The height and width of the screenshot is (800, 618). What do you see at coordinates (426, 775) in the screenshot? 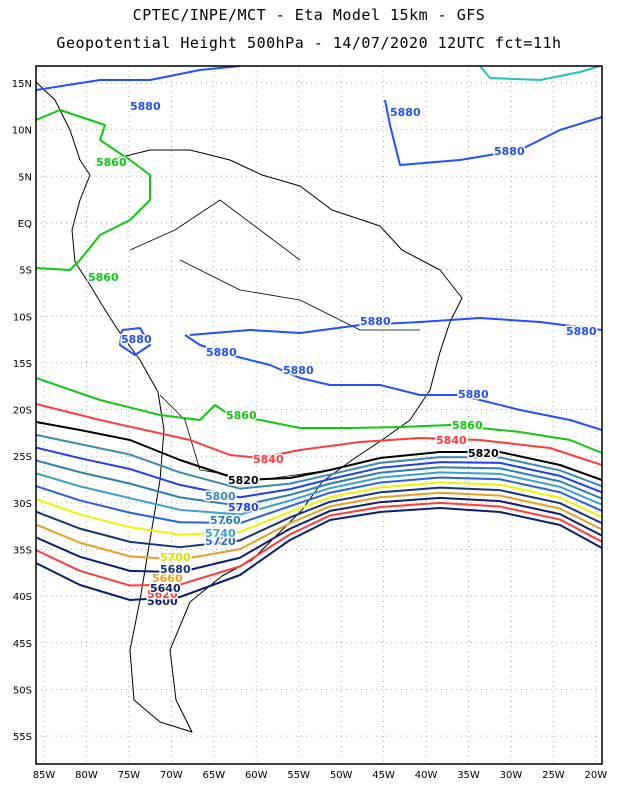
I see `lon-label: 40W` at bounding box center [426, 775].